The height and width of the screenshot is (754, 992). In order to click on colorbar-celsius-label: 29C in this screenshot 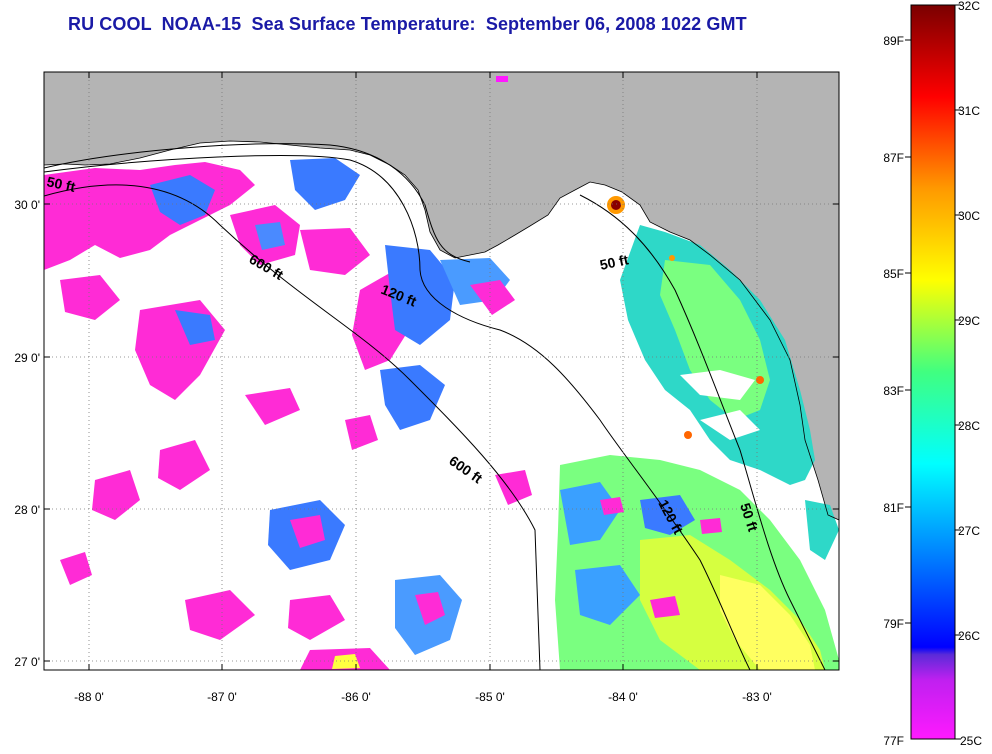, I will do `click(969, 321)`.